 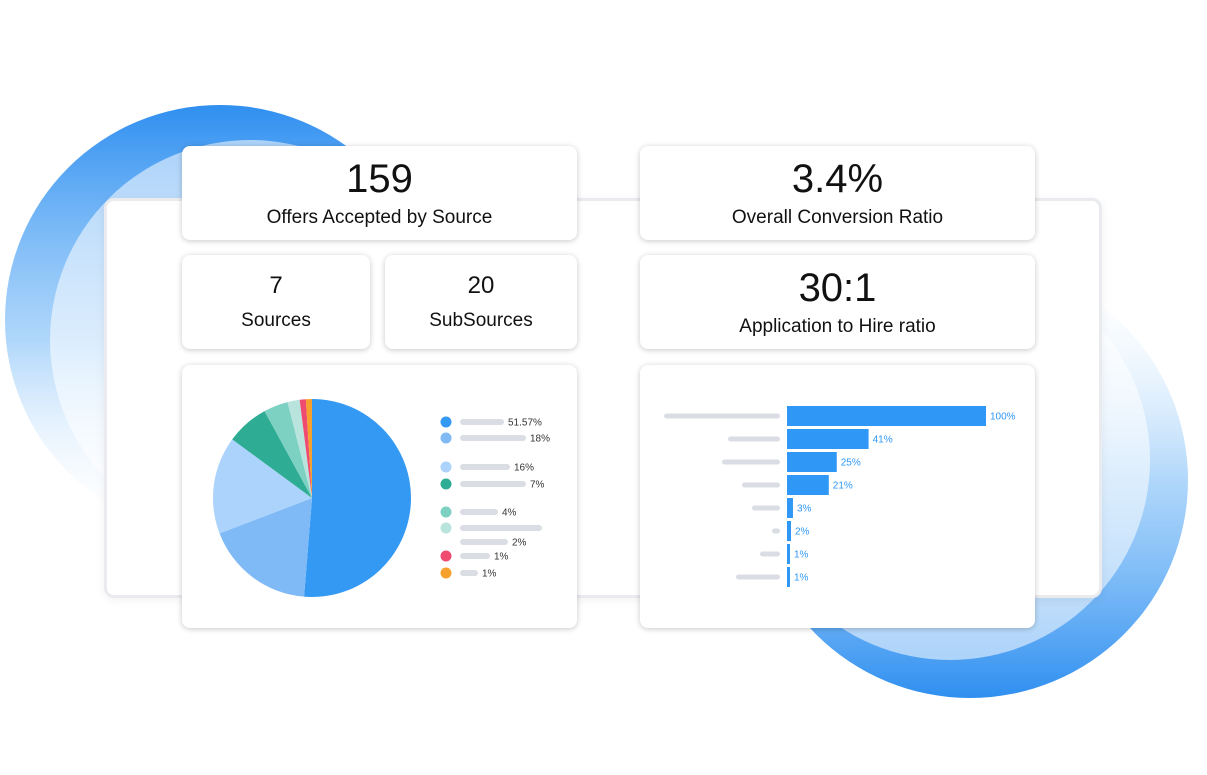 I want to click on bar-value-label-8: 1%, so click(x=801, y=578).